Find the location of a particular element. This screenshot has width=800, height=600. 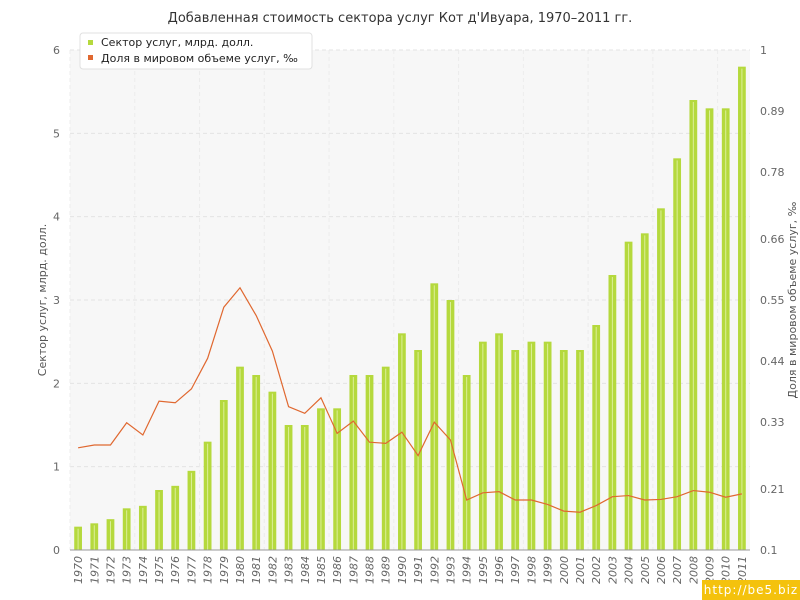

y-tick-left: 1 is located at coordinates (56, 467).